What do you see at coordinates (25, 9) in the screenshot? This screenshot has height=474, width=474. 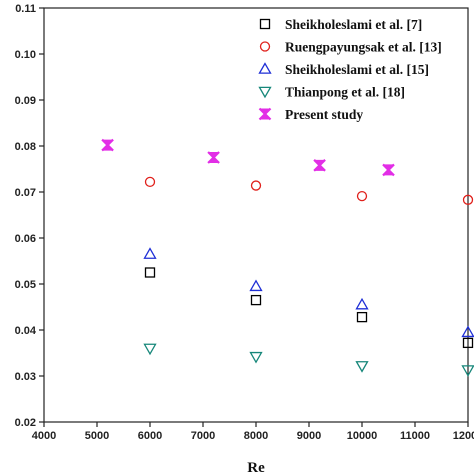 I see `y-tick-label: 0.11` at bounding box center [25, 9].